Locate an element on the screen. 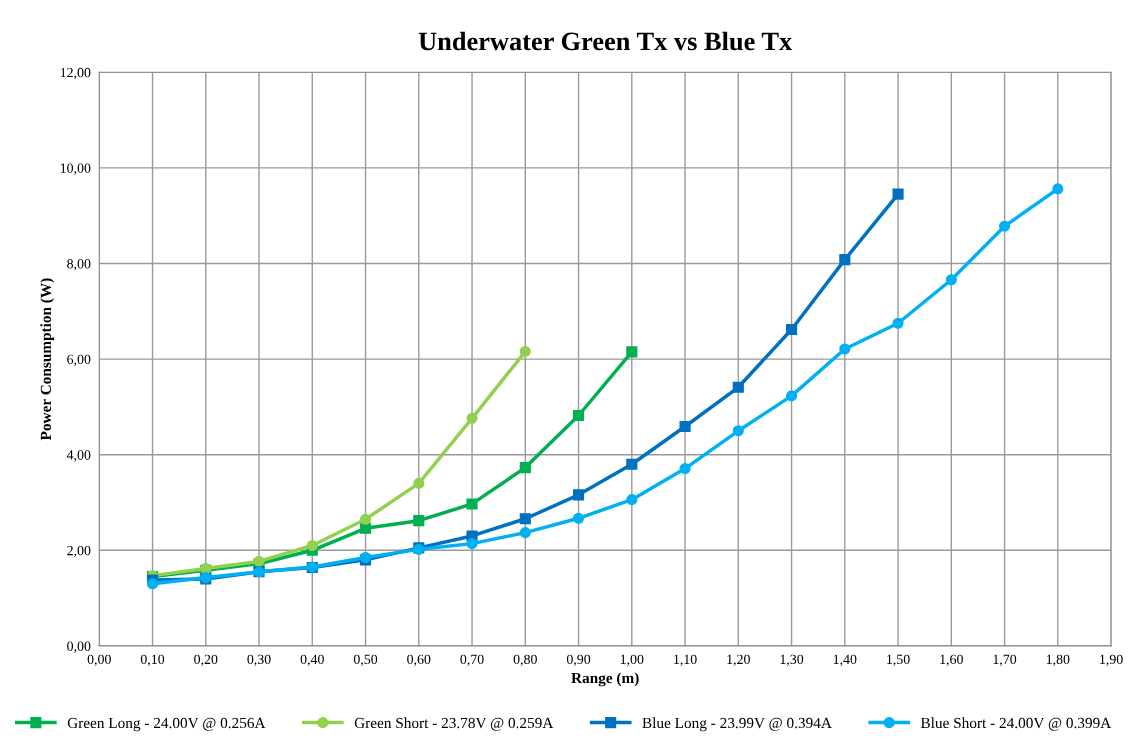  x-tick-label: 1,00 is located at coordinates (632, 660).